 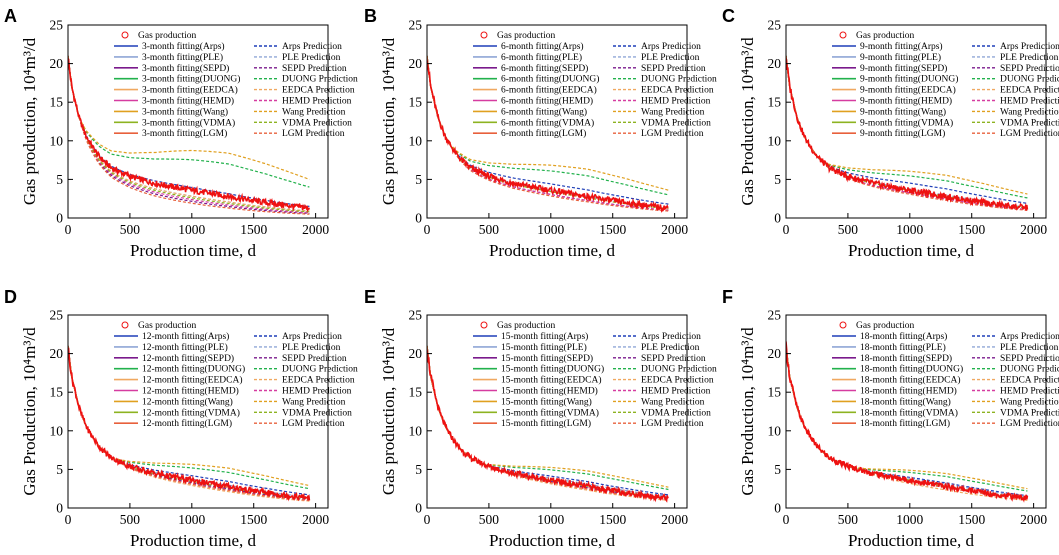 I want to click on prediction-line-lgm, so click(x=194, y=166).